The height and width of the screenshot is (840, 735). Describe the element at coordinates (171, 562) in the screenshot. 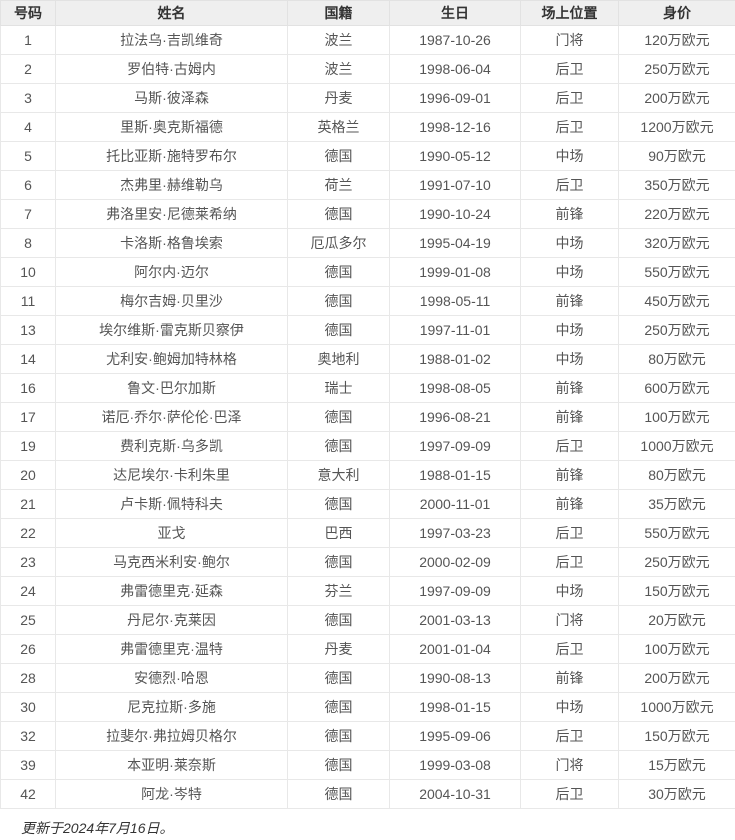

I see `cell-name: 马克西米利安·鲍尔` at that location.